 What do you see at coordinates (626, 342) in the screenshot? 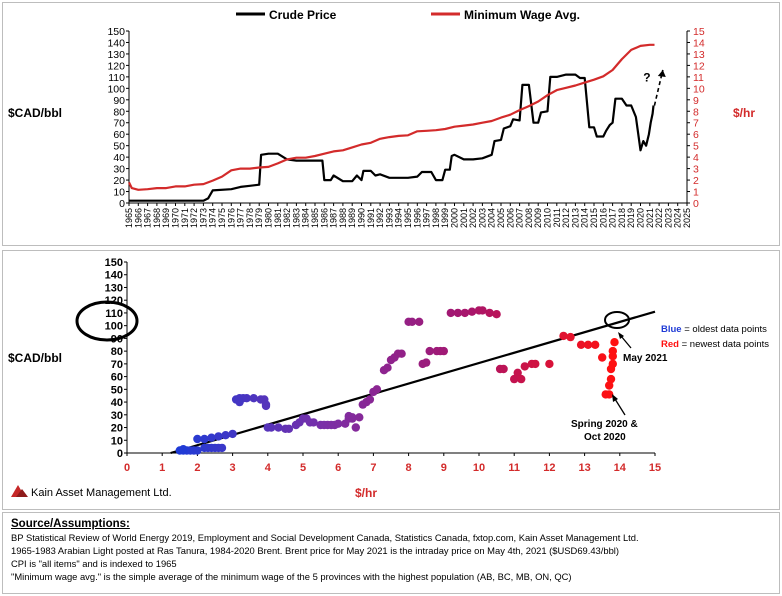
I see `annotation-may-arrow` at bounding box center [626, 342].